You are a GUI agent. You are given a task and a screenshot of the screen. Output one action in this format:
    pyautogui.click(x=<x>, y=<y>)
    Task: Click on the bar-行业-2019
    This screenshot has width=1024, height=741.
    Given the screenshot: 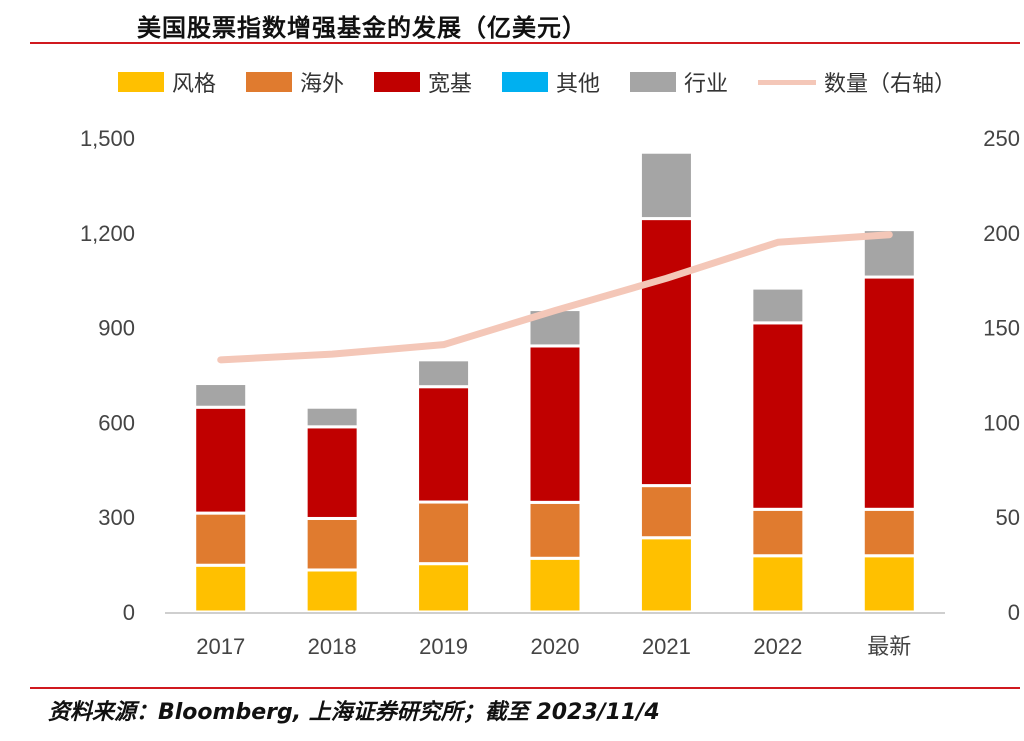 What is the action you would take?
    pyautogui.click(x=444, y=373)
    